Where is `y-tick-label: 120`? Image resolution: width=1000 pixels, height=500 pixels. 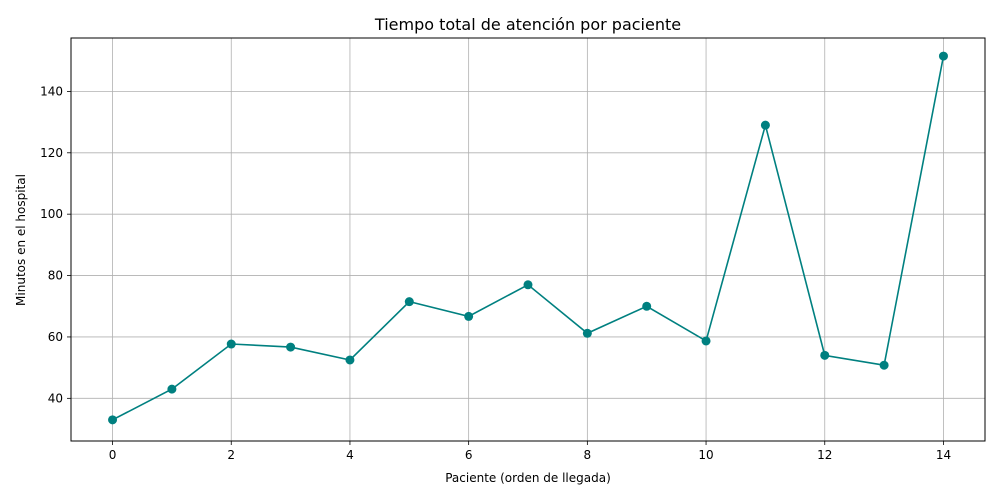
y-tick-label: 120 is located at coordinates (51, 153).